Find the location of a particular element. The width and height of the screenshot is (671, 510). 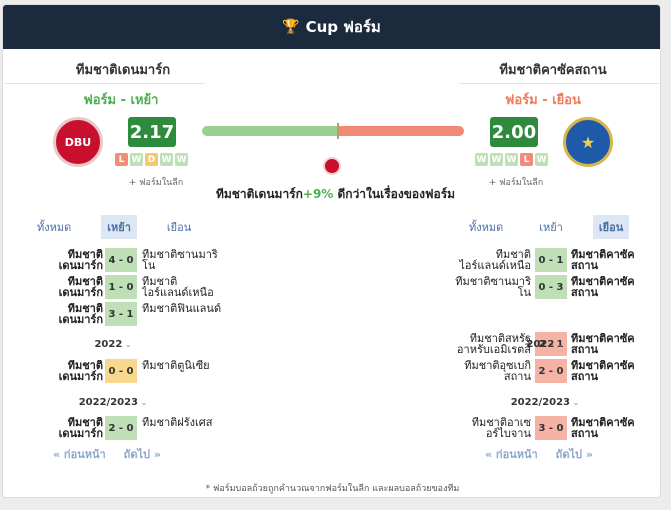

match-score: 3 - 0 is located at coordinates (551, 428).